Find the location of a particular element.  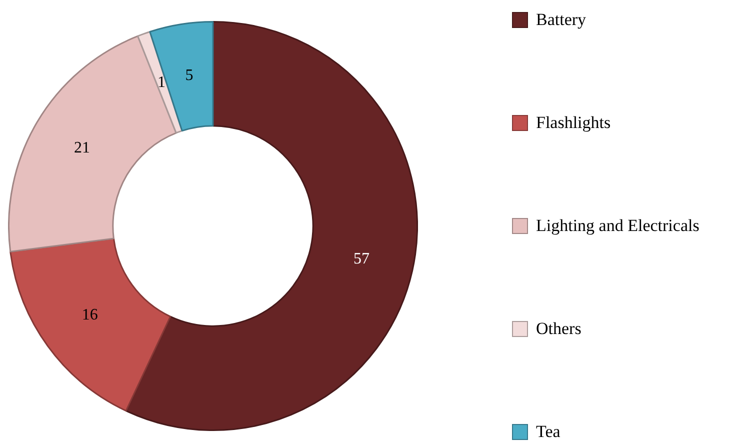

legend-label: Lighting and Electricals is located at coordinates (618, 226).